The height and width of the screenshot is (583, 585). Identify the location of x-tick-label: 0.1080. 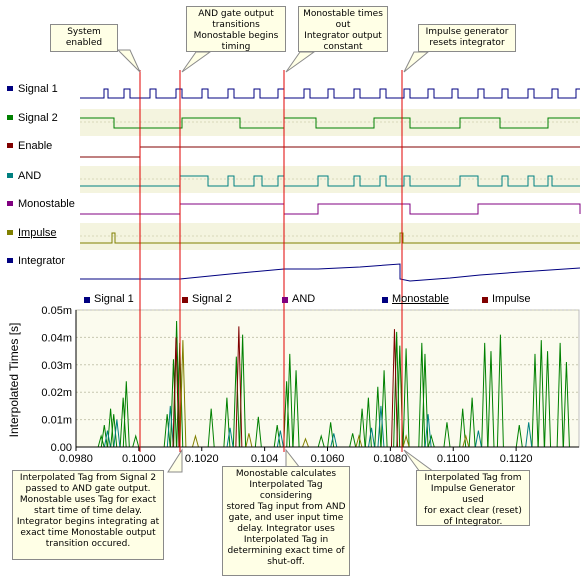
(391, 459).